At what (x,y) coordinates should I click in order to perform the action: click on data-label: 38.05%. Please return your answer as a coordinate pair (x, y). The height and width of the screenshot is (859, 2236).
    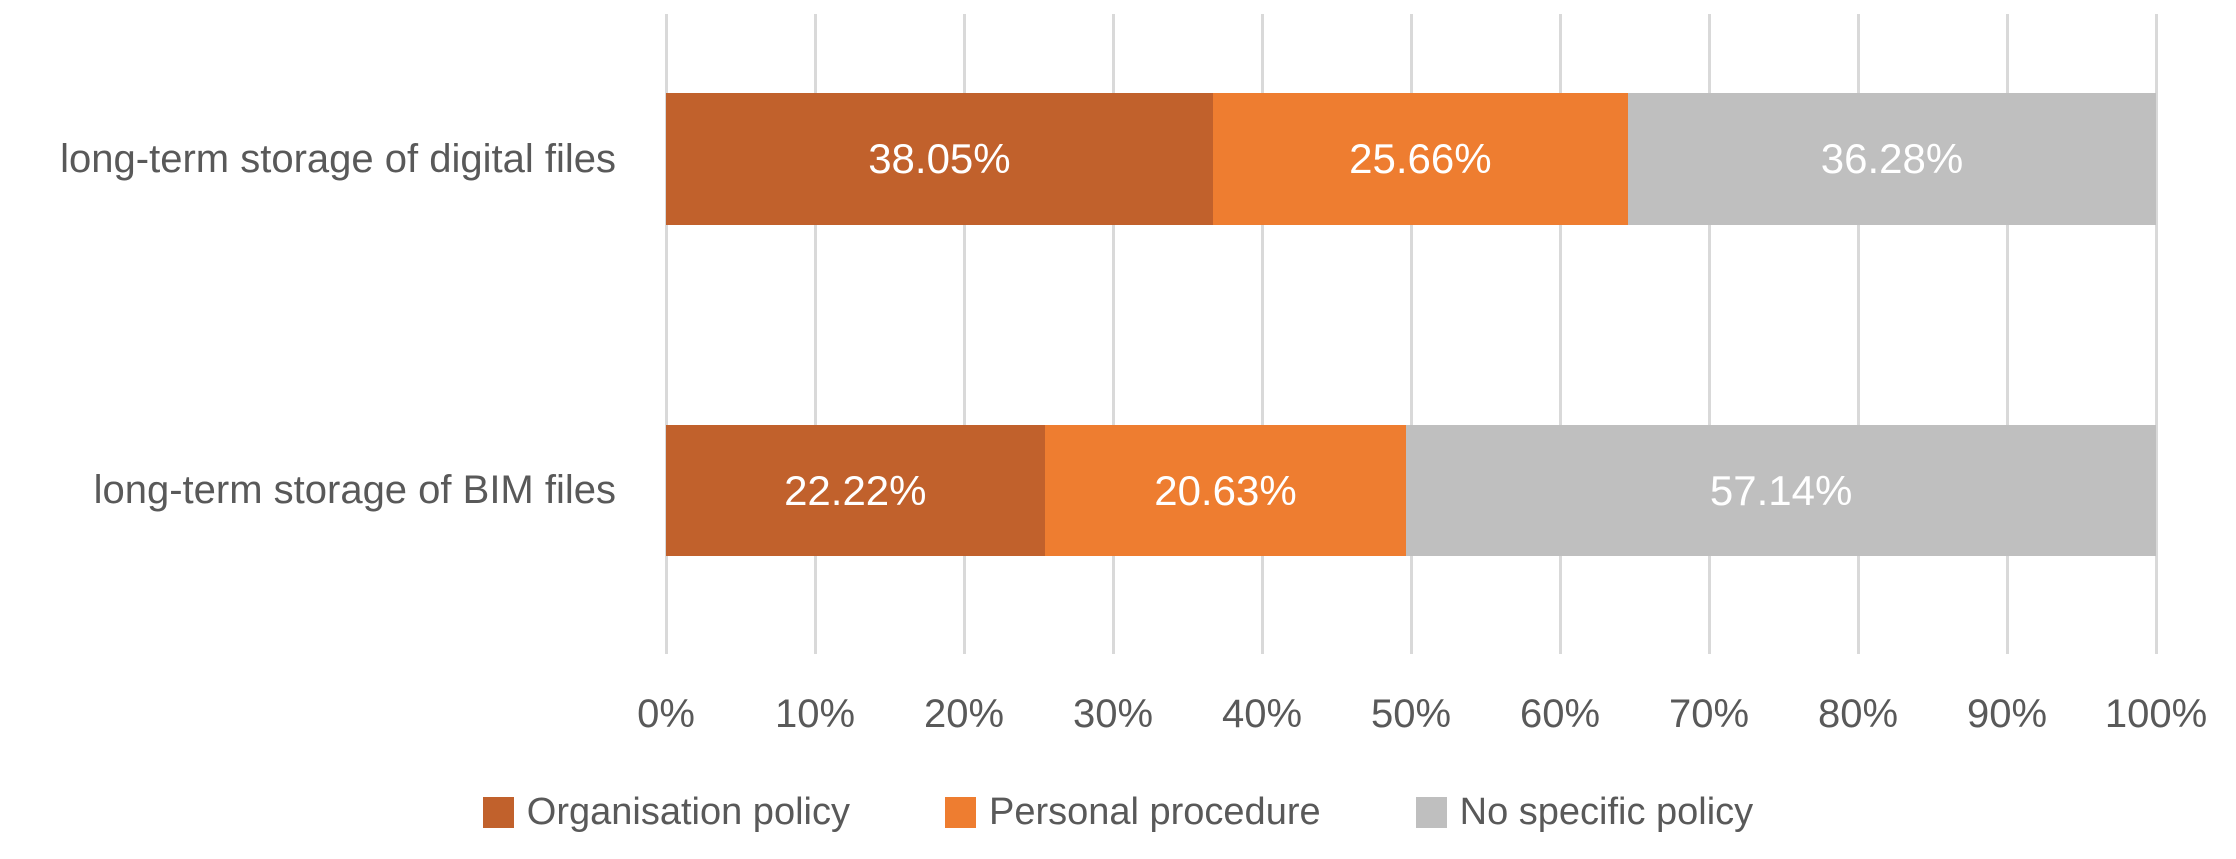
    Looking at the image, I should click on (939, 158).